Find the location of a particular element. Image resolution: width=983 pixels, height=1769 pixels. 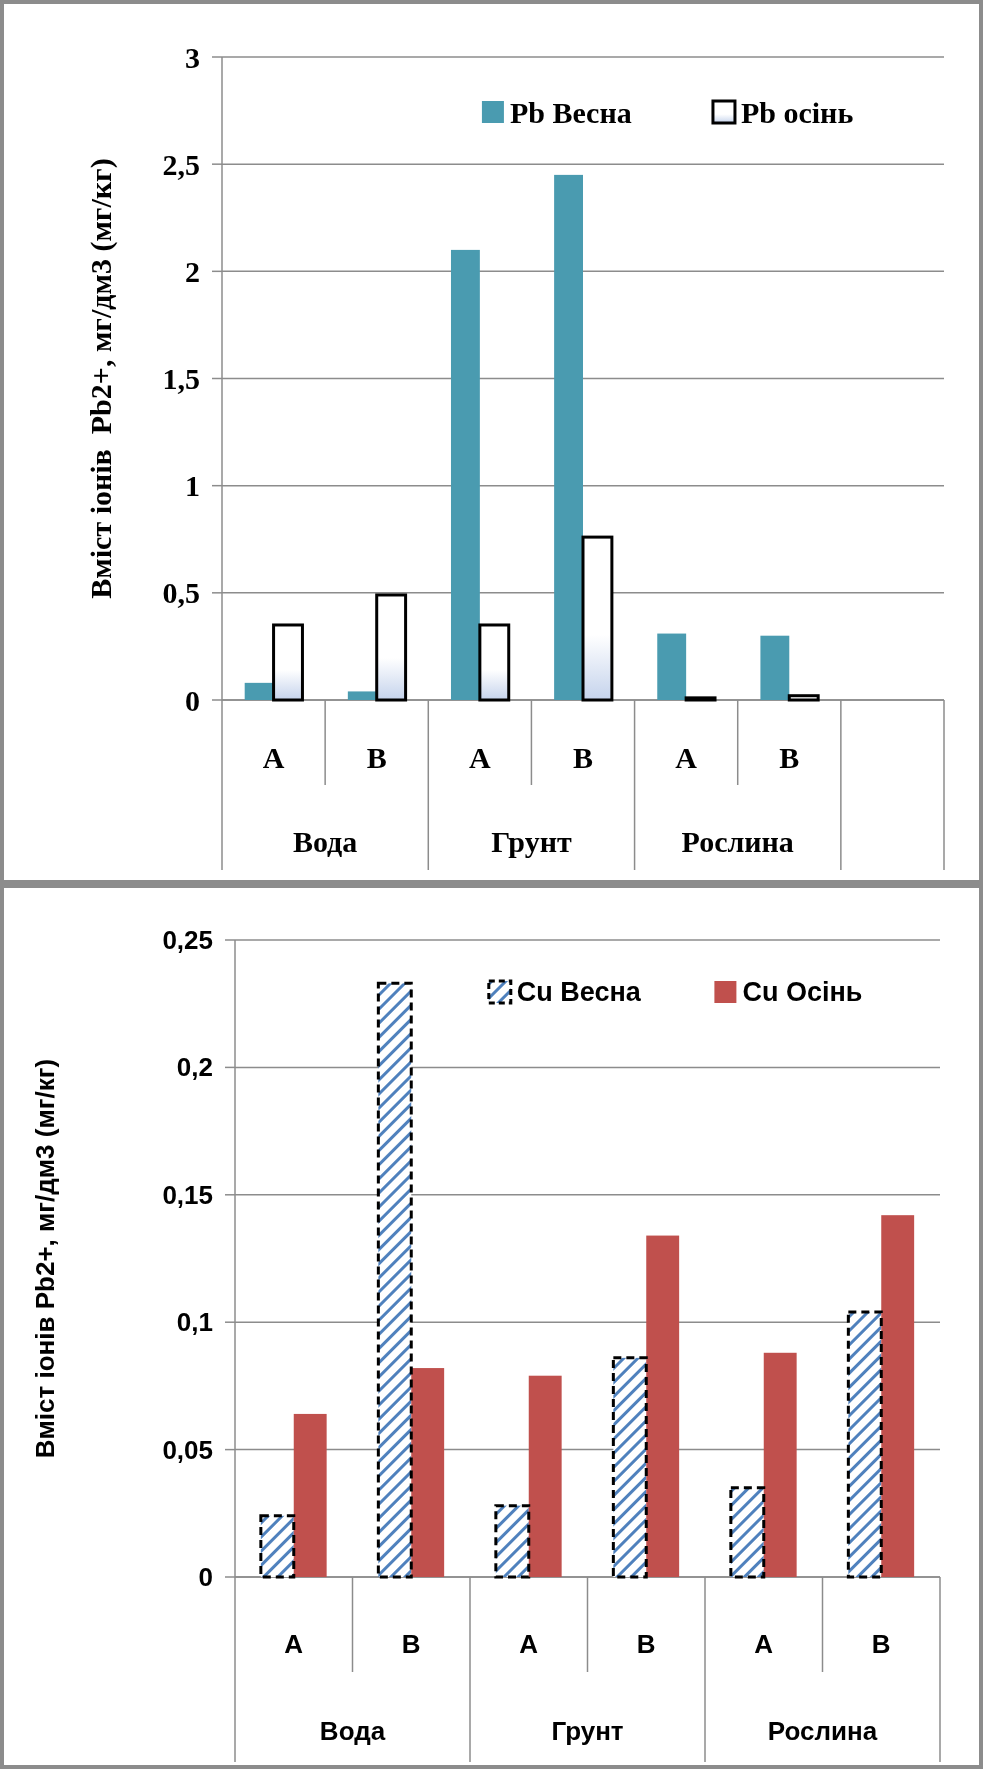

y-tick-label: 0,05 is located at coordinates (187, 1449).